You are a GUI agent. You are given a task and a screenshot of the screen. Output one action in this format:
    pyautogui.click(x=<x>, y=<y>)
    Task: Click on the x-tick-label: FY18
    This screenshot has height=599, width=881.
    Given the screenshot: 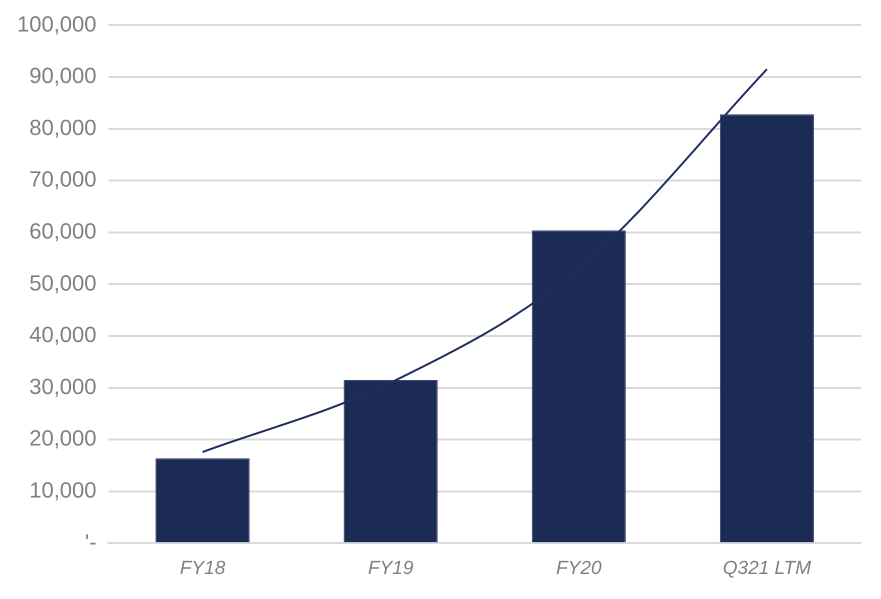 What is the action you would take?
    pyautogui.click(x=203, y=568)
    